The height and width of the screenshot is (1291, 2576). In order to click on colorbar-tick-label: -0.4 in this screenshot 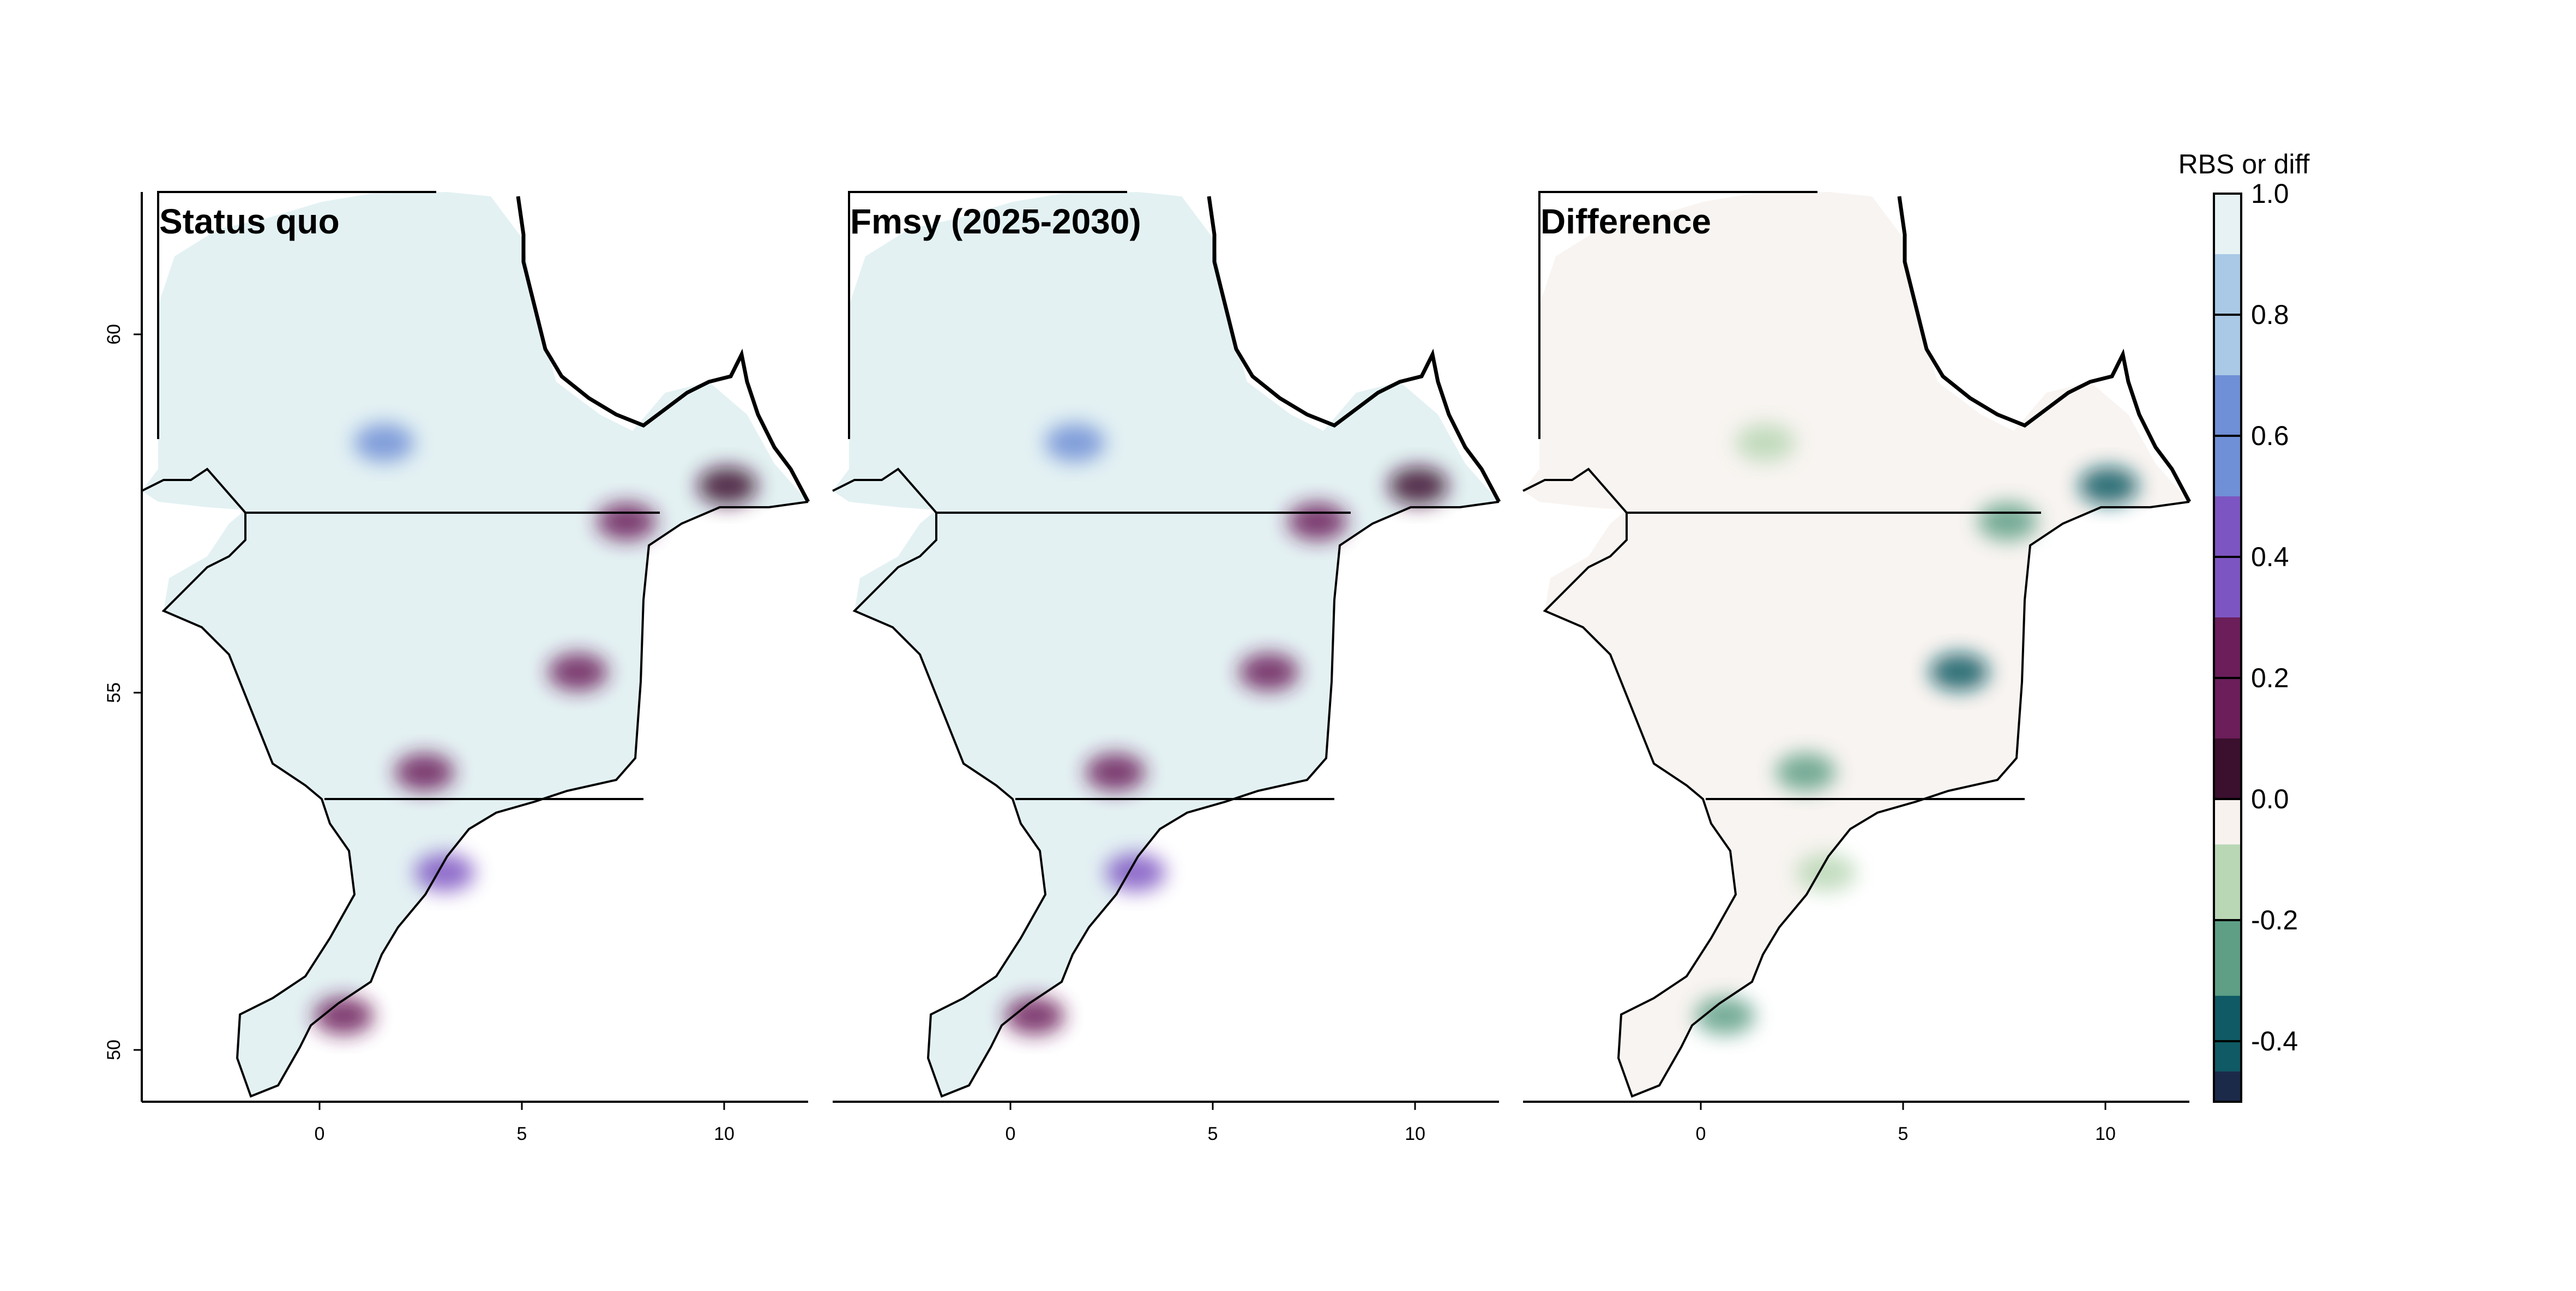, I will do `click(2274, 1041)`.